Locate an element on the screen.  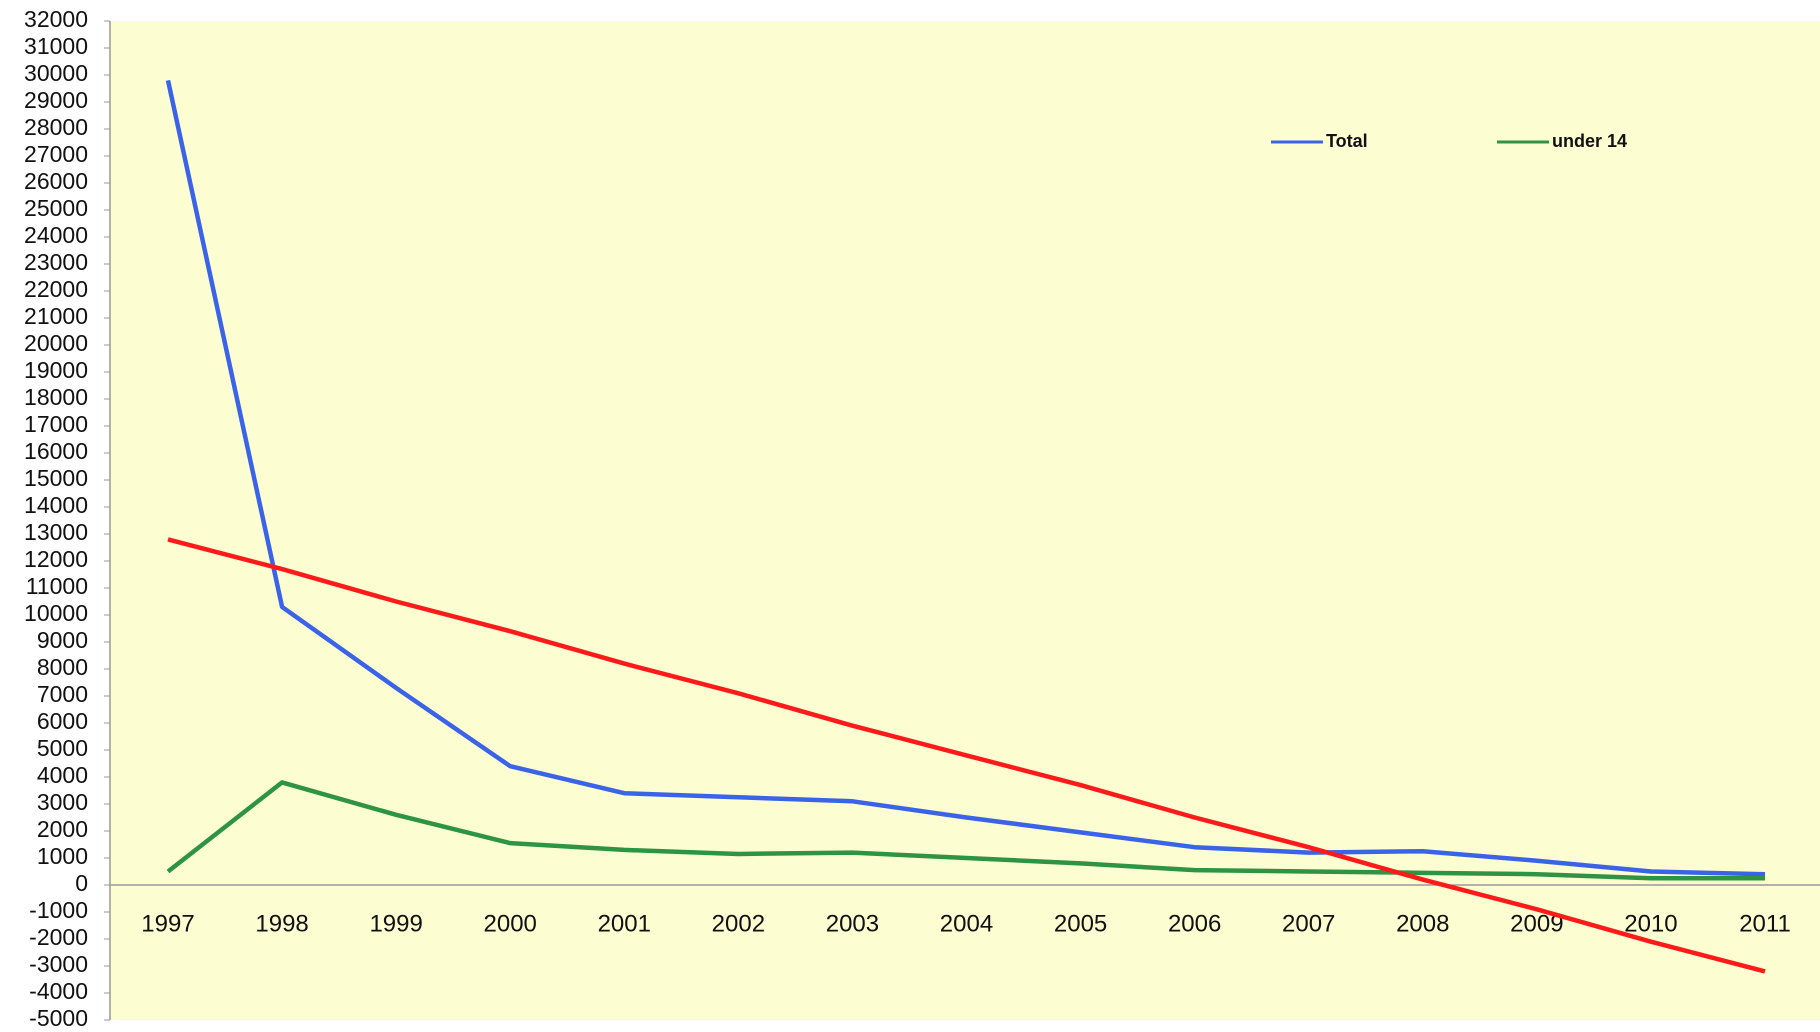
x-tick-label: 2000 is located at coordinates (510, 923).